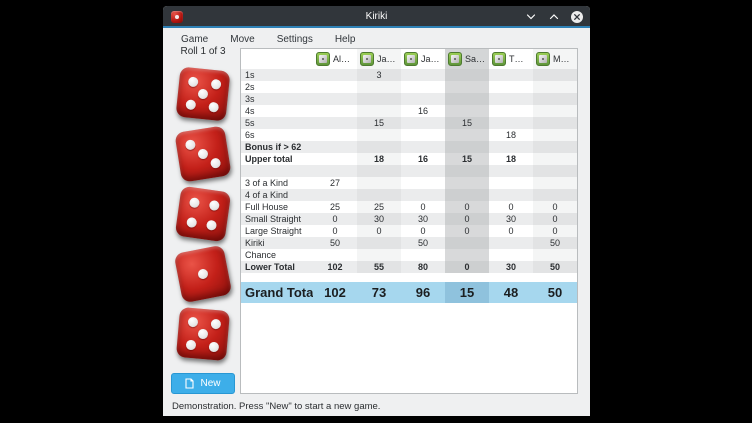  Describe the element at coordinates (423, 267) in the screenshot. I see `score-cell: 80` at that location.